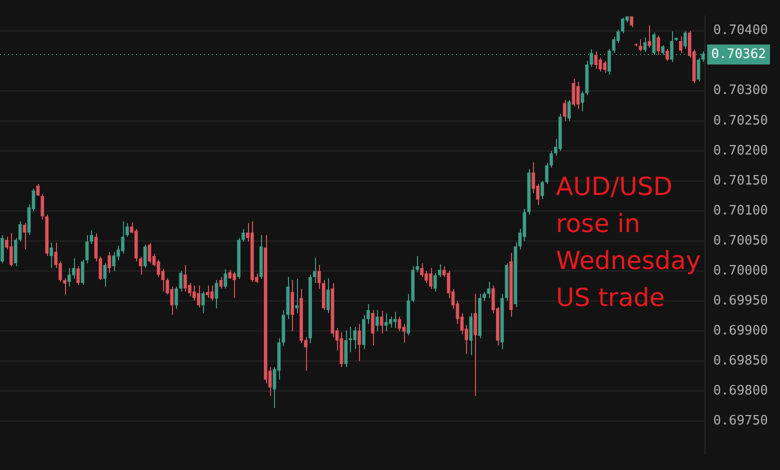 This screenshot has height=470, width=780. Describe the element at coordinates (740, 150) in the screenshot. I see `y-tick-label: 0.70200` at that location.